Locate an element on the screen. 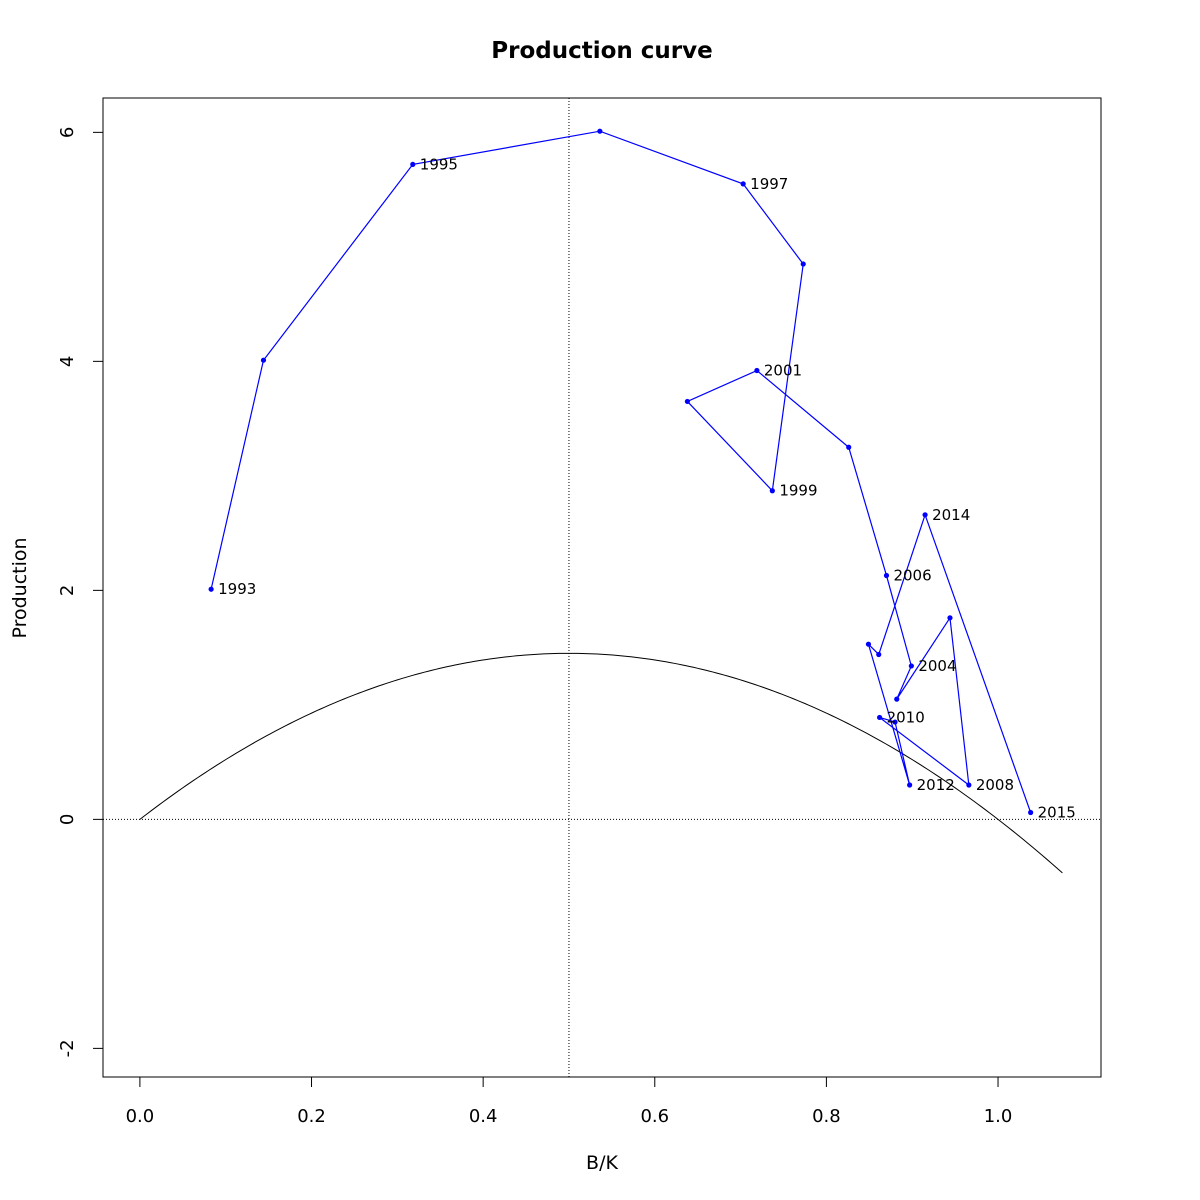 The image size is (1200, 1200). x-tick-label: 1.0 is located at coordinates (998, 1116).